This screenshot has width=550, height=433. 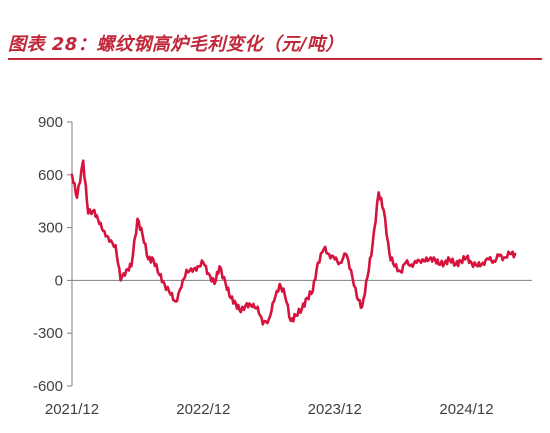 What do you see at coordinates (72, 409) in the screenshot?
I see `x-tick-label: 2021/12` at bounding box center [72, 409].